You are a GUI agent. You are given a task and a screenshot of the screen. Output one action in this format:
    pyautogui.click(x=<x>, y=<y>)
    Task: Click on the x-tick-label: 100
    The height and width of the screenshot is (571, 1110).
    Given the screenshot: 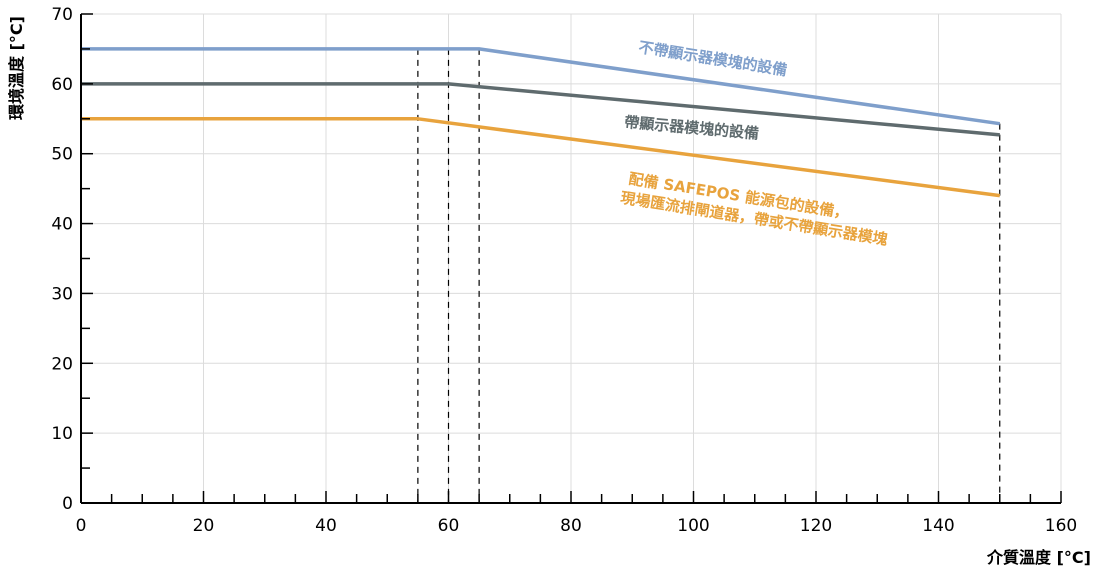 What is the action you would take?
    pyautogui.click(x=693, y=526)
    